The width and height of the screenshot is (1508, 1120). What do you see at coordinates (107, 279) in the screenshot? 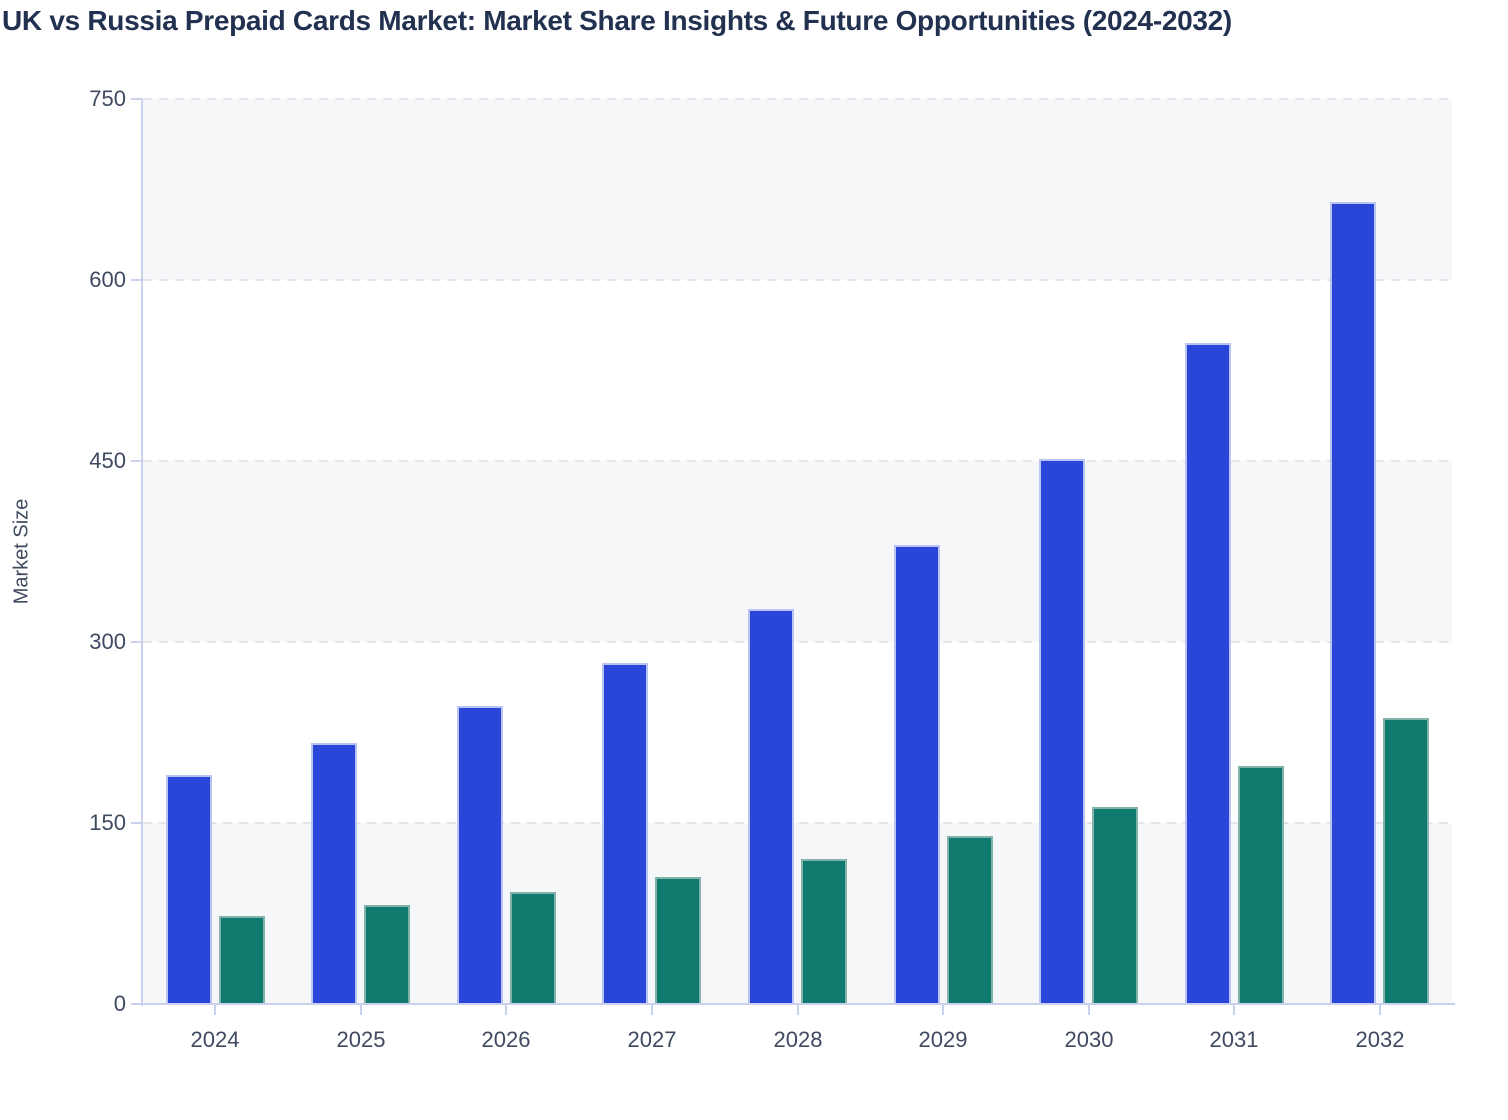
I see `y-tick-label-600: 600` at bounding box center [107, 279].